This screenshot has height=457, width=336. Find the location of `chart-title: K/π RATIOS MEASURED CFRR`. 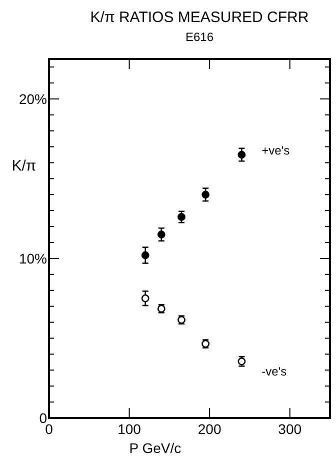

chart-title: K/π RATIOS MEASURED CFRR is located at coordinates (199, 17).